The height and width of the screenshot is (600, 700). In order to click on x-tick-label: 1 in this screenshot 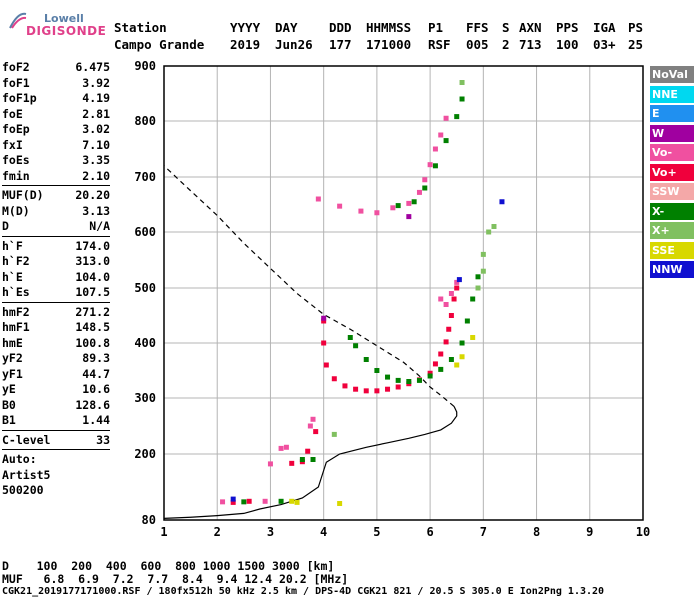, I will do `click(163, 532)`.